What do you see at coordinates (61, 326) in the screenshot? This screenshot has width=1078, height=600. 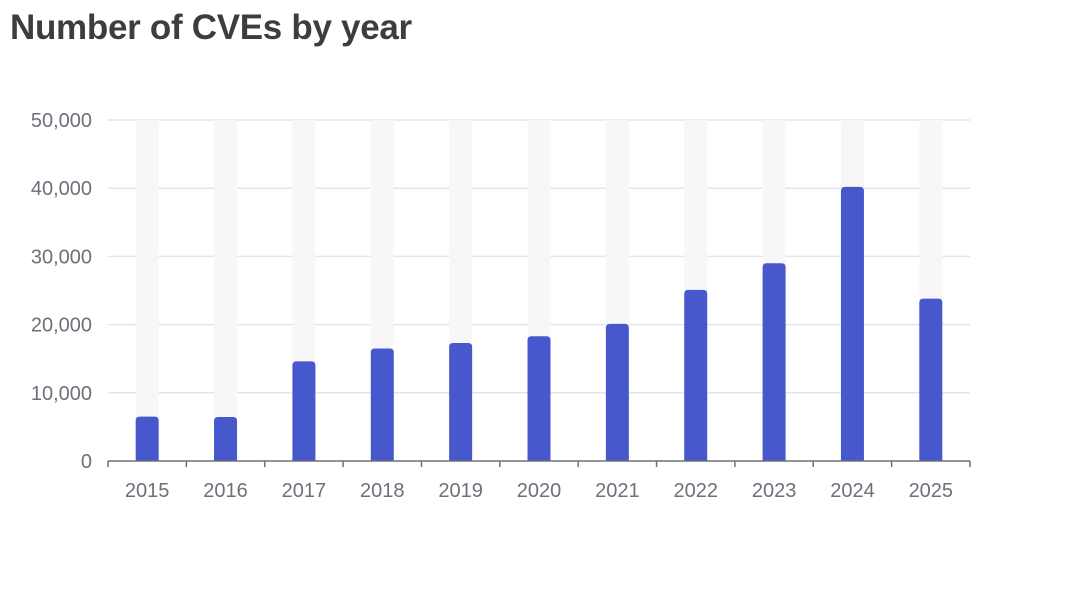 I see `y-tick-label: 20,000` at bounding box center [61, 326].